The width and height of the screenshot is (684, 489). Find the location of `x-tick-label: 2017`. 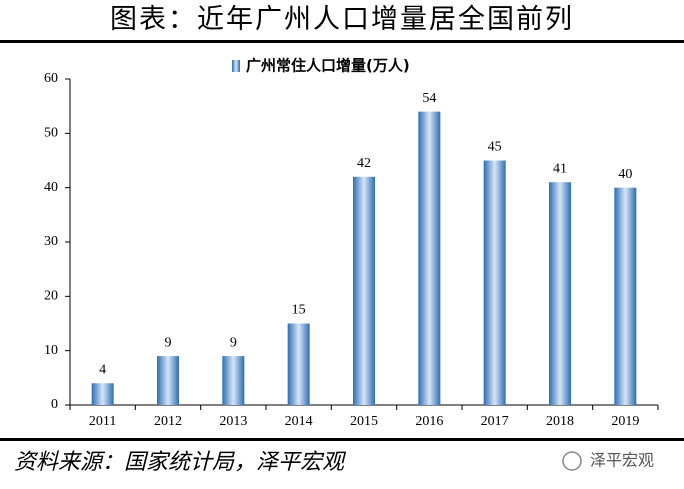

x-tick-label: 2017 is located at coordinates (495, 421).